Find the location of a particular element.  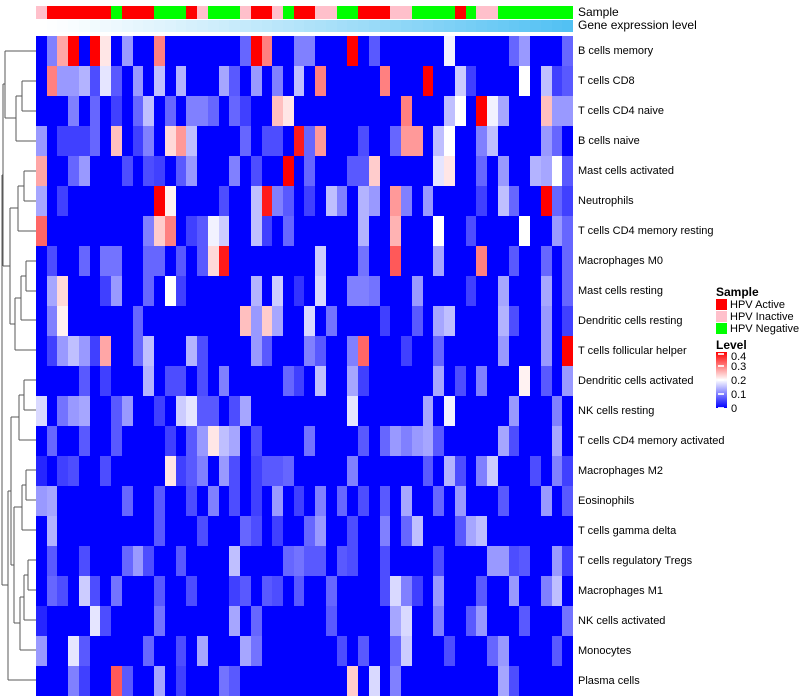

row-label: Macrophages M1 is located at coordinates (620, 591).